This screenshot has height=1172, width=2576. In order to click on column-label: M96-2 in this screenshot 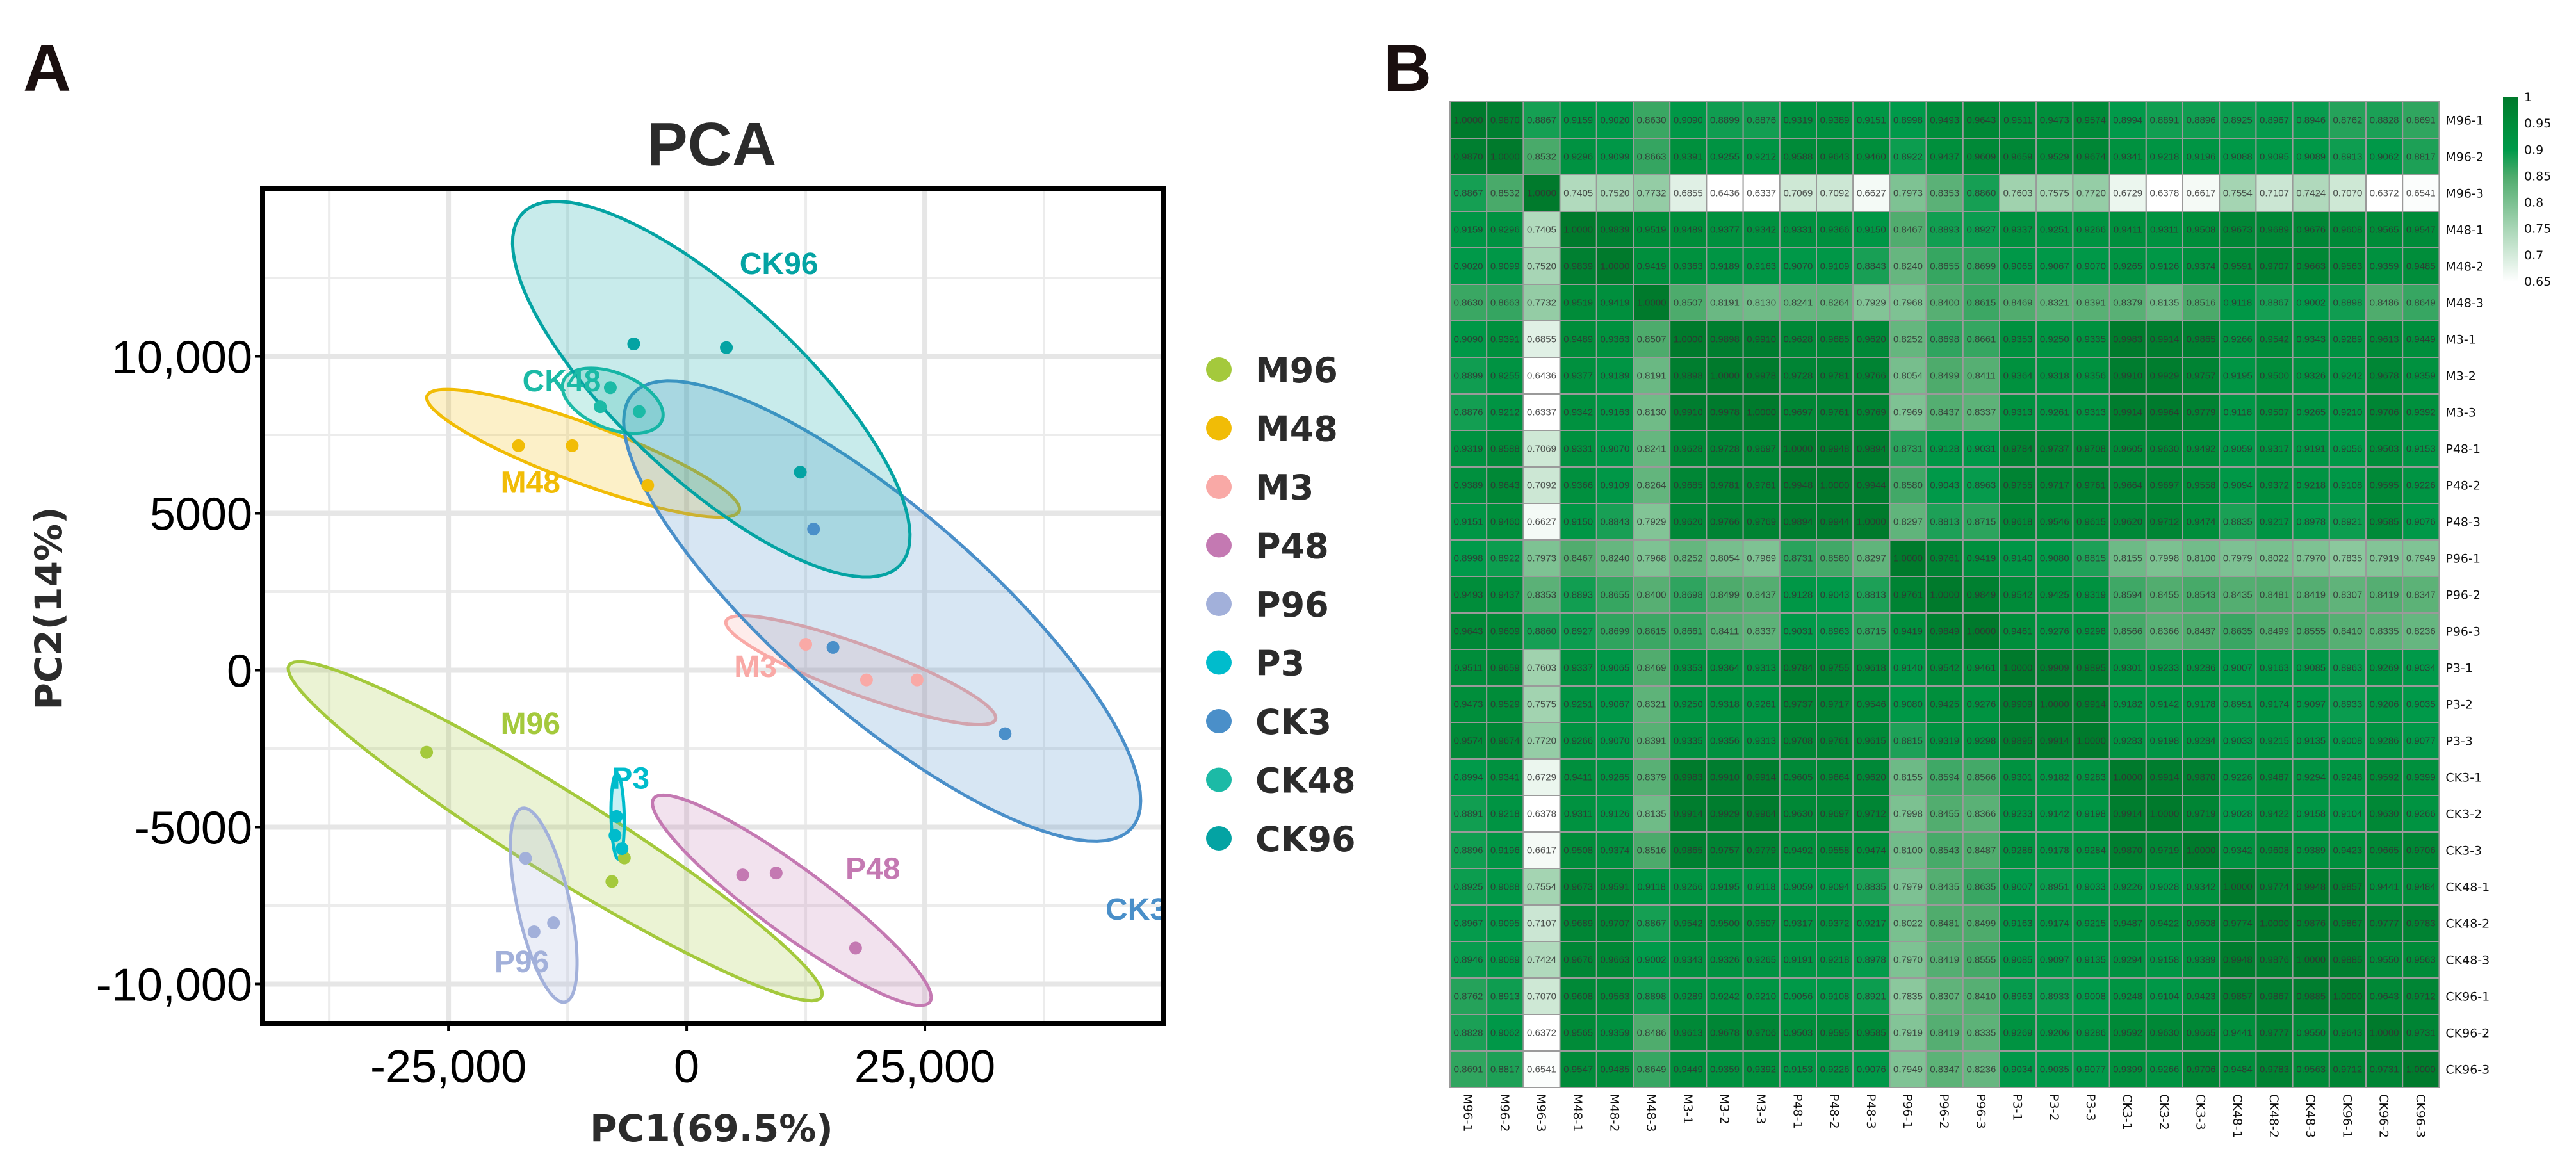, I will do `click(1504, 1113)`.